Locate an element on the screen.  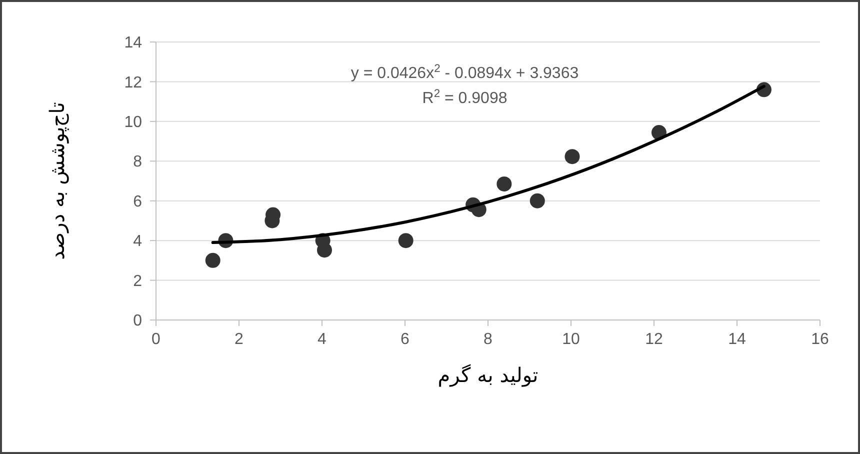
y-tick-label: 4 is located at coordinates (137, 241).